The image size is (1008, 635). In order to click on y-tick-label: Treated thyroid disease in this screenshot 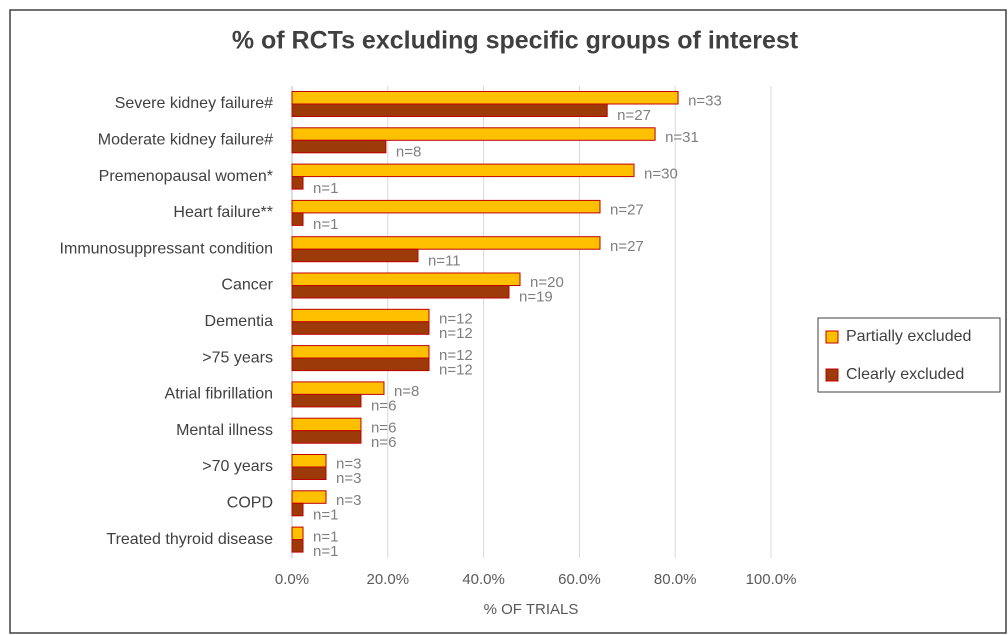, I will do `click(189, 539)`.